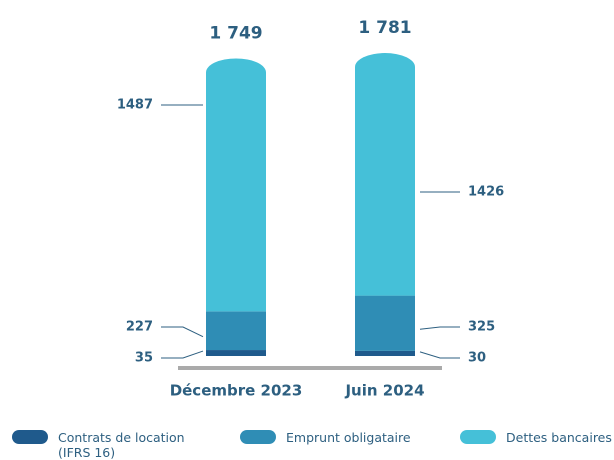  What do you see at coordinates (139, 327) in the screenshot?
I see `value-label: 227` at bounding box center [139, 327].